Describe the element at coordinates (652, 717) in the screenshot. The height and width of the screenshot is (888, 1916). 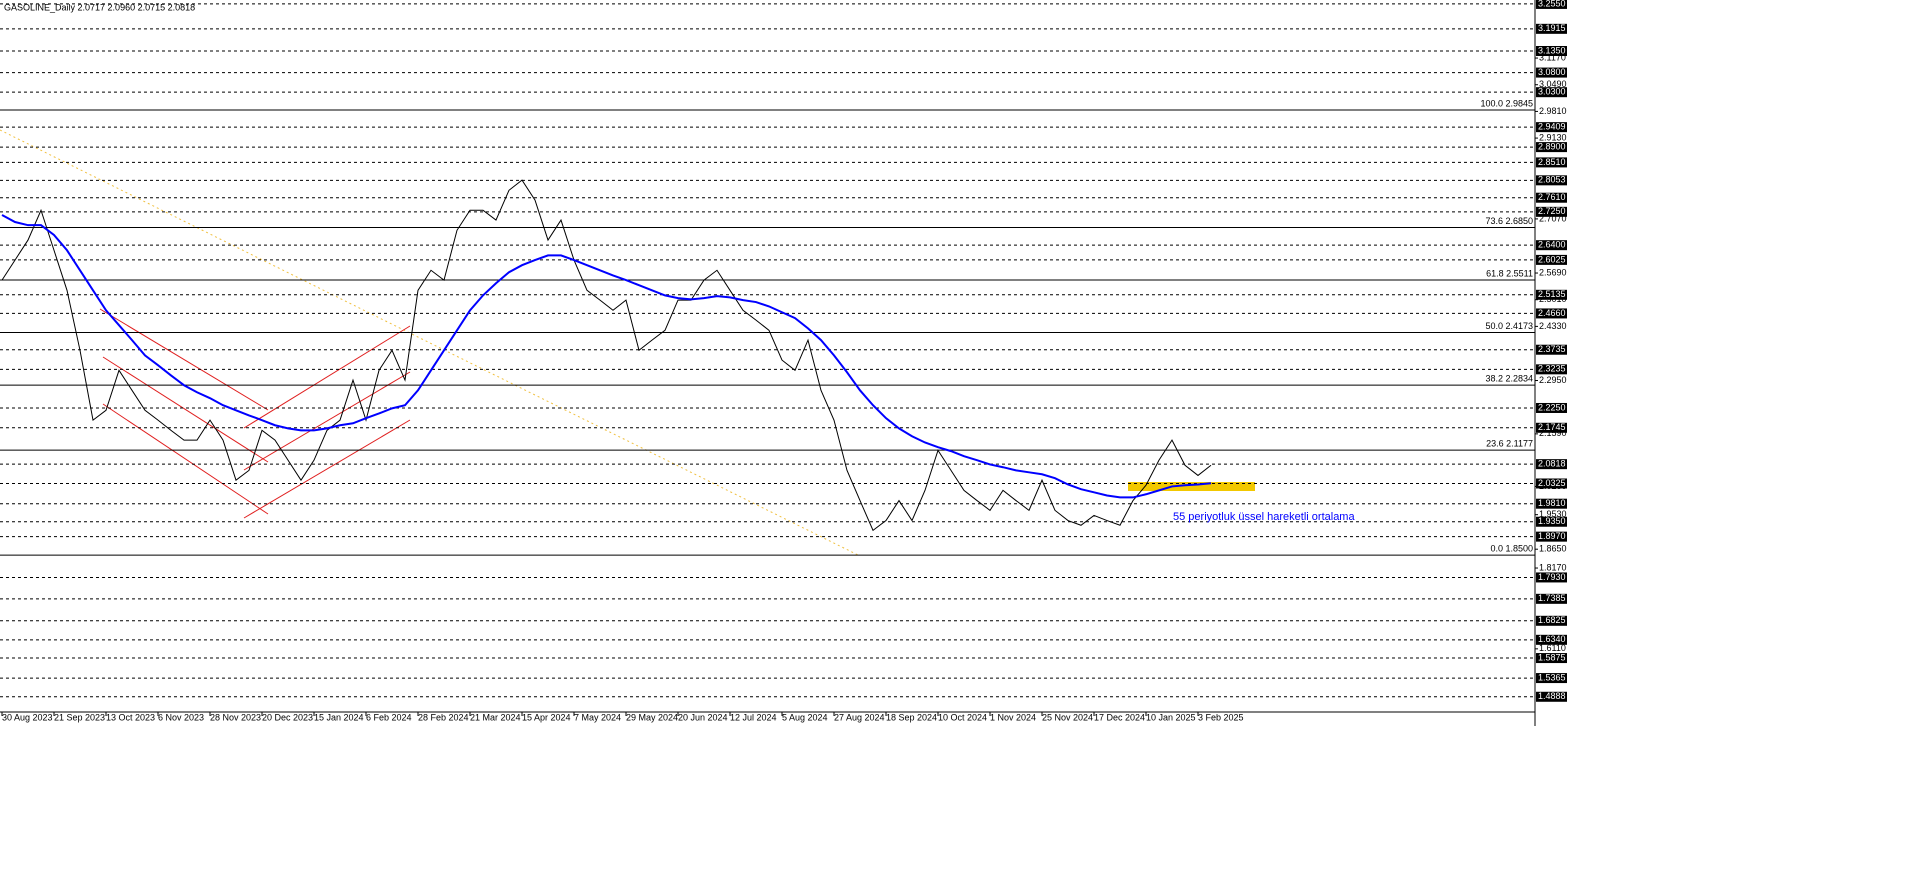
I see `x-tick-label: 29 May 2024` at that location.